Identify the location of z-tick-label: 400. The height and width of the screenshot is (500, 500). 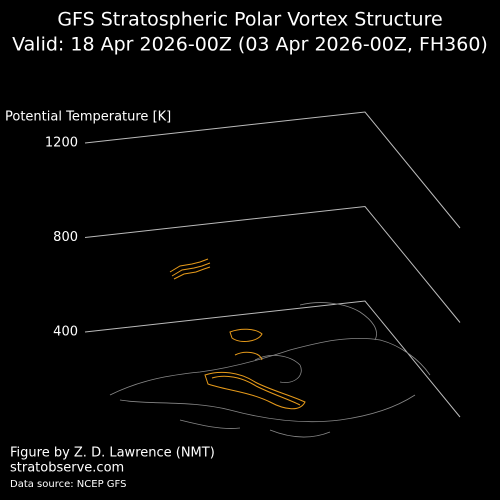
(65, 332).